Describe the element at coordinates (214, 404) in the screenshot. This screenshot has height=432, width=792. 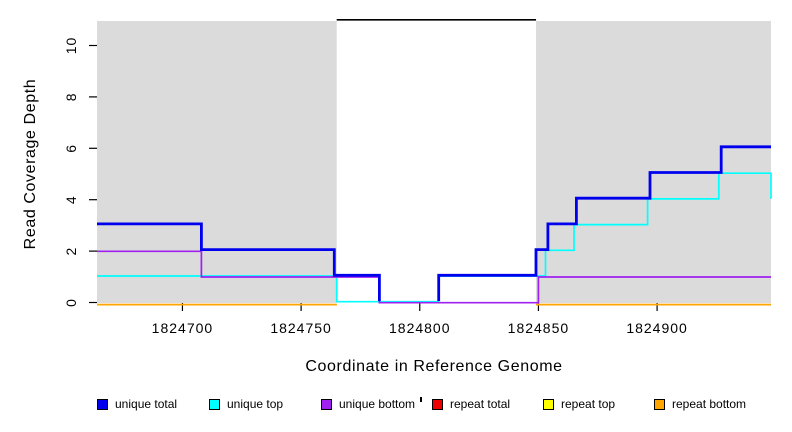
I see `legend-swatch-unique-top` at that location.